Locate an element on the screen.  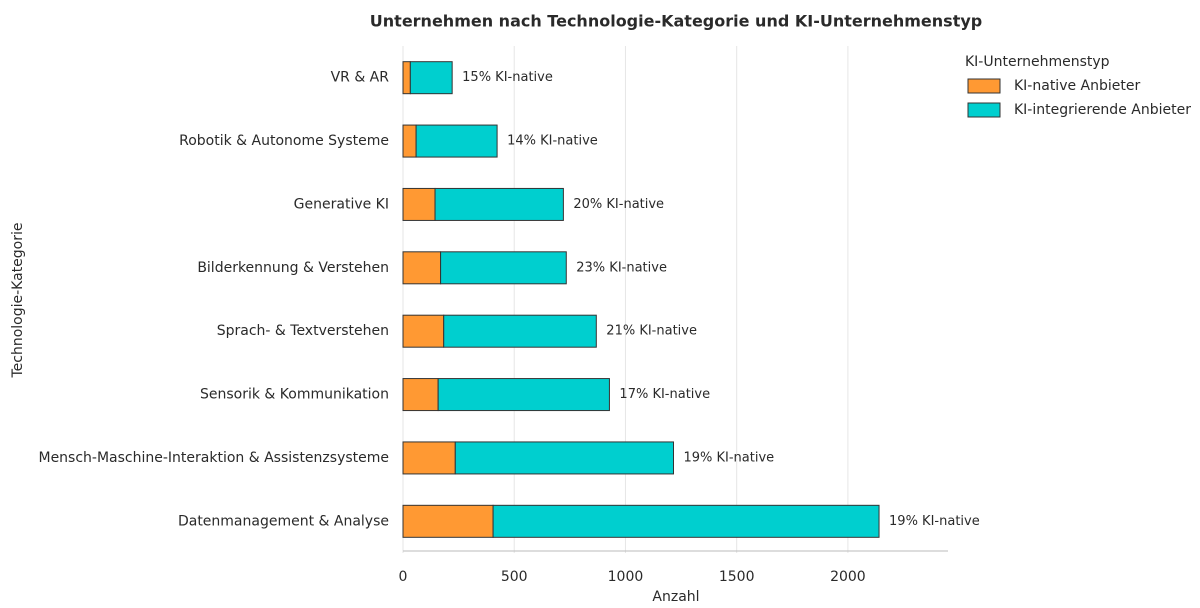
y-tick-label: Robotik & Autonome Systeme is located at coordinates (284, 141).